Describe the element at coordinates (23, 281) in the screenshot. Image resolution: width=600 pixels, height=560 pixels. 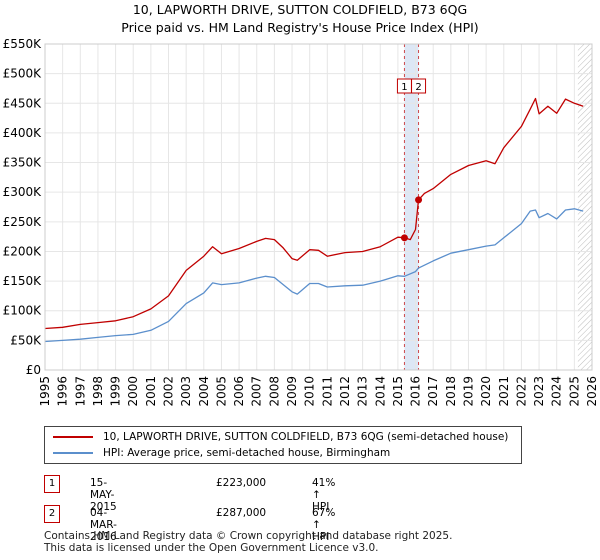
I see `y-tick-label: £150K` at that location.